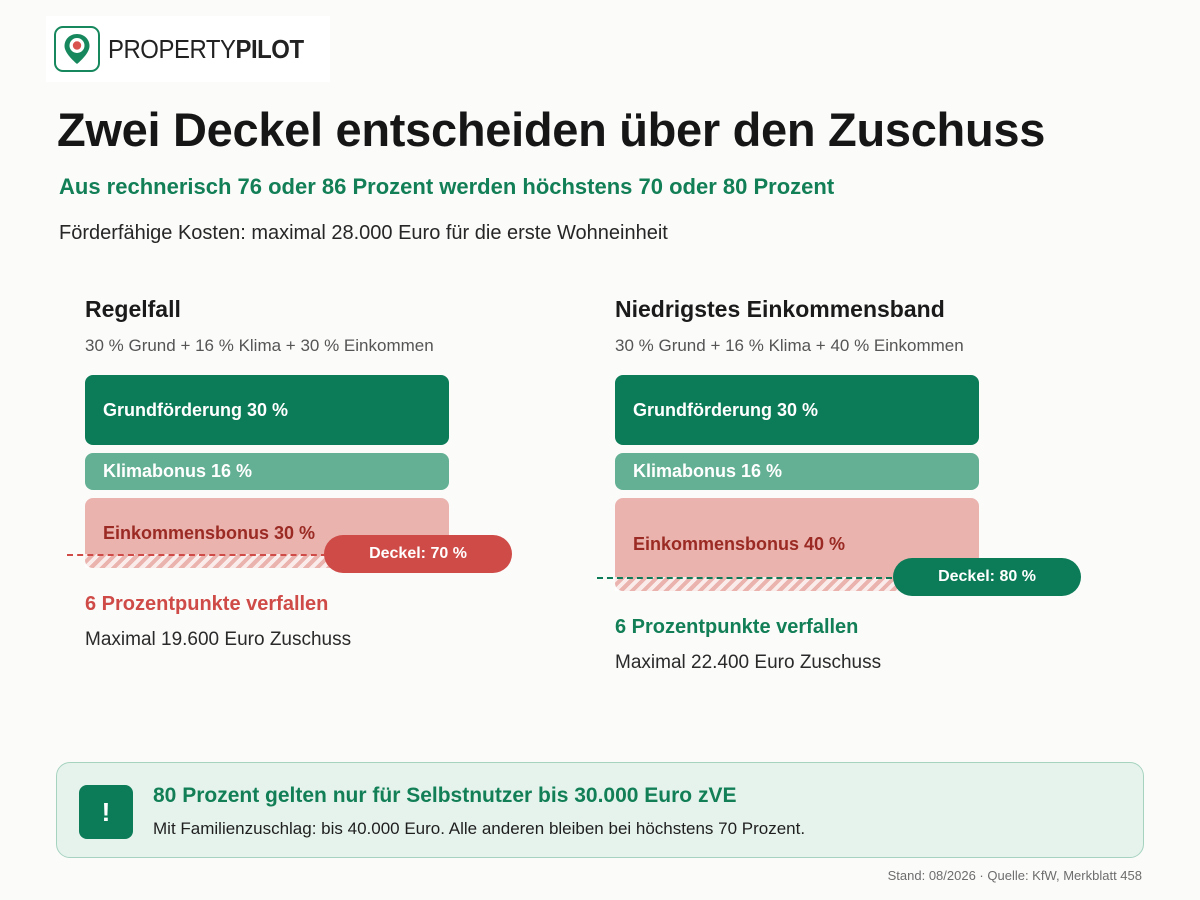 The image size is (1200, 900). What do you see at coordinates (748, 662) in the screenshot?
I see `max-subsidy-label: Maximal 22.400 Euro Zuschuss` at bounding box center [748, 662].